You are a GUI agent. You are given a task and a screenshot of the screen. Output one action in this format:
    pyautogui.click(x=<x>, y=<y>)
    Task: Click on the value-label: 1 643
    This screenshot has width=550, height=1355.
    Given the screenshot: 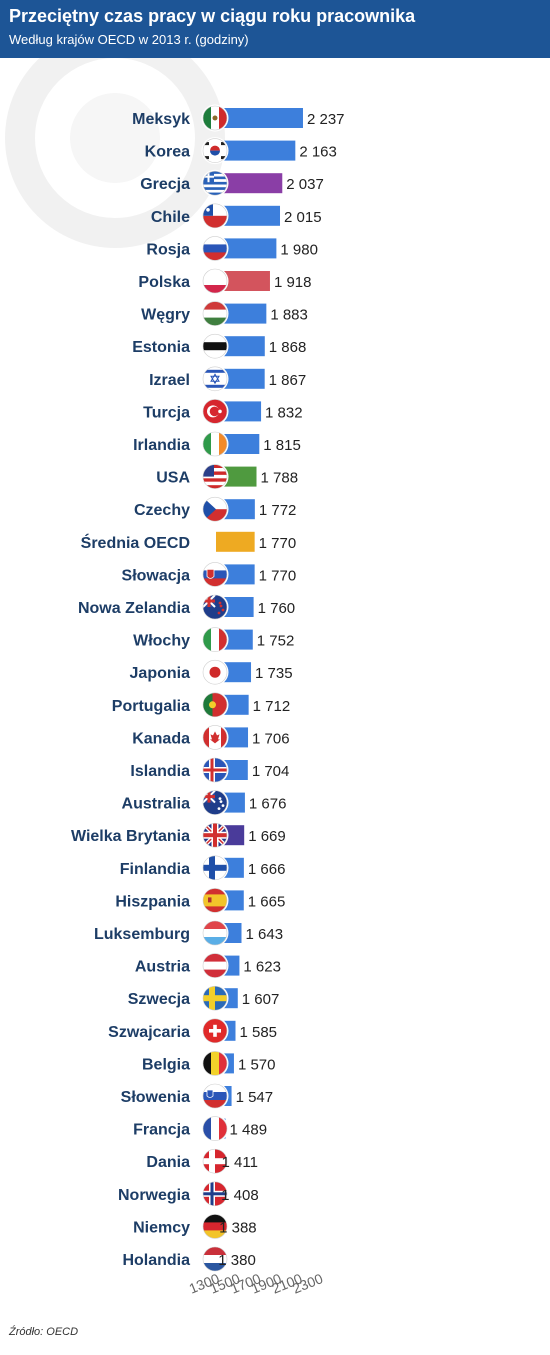 What is the action you would take?
    pyautogui.click(x=265, y=934)
    